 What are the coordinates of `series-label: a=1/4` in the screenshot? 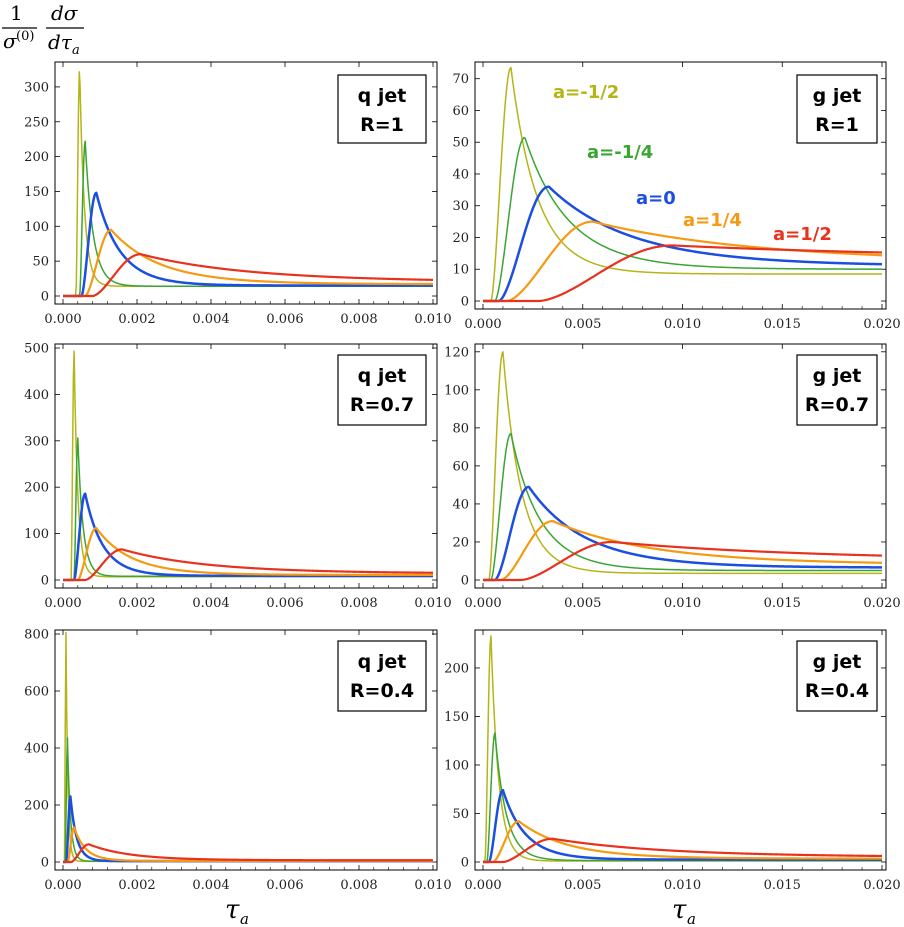 It's located at (712, 220).